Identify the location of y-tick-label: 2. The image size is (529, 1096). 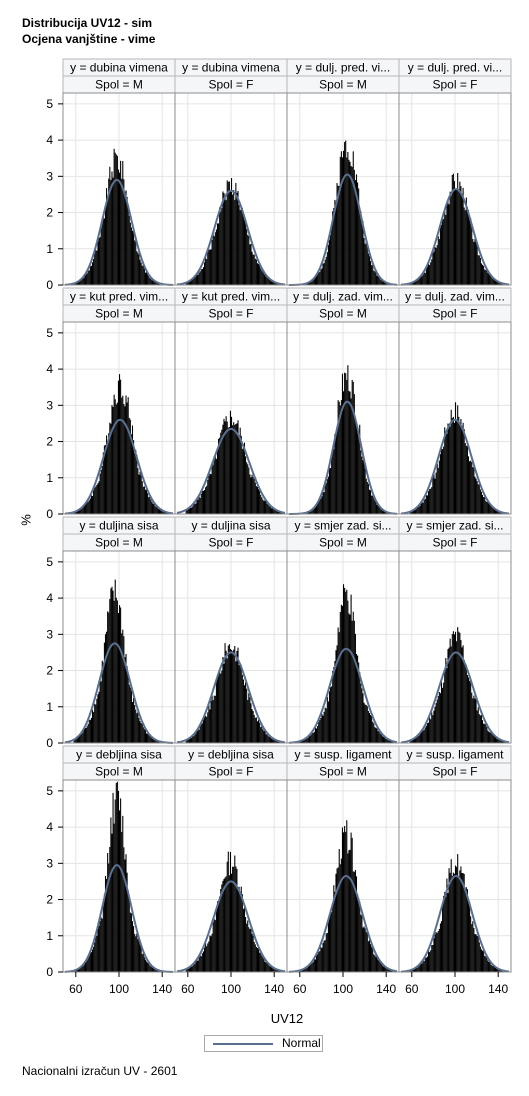
(49, 671).